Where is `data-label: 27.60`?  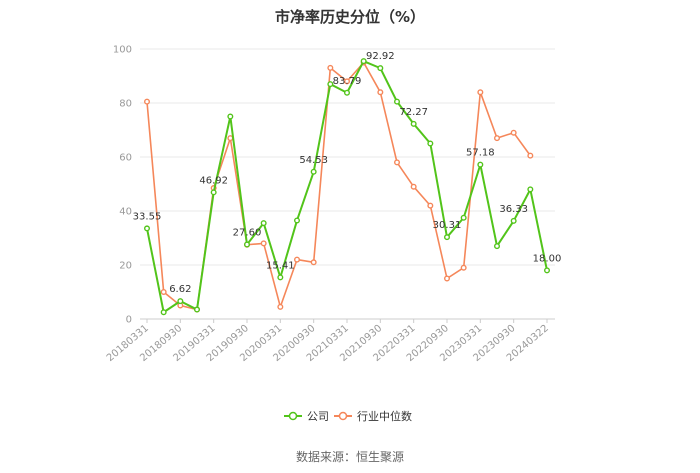
data-label: 27.60 is located at coordinates (247, 232).